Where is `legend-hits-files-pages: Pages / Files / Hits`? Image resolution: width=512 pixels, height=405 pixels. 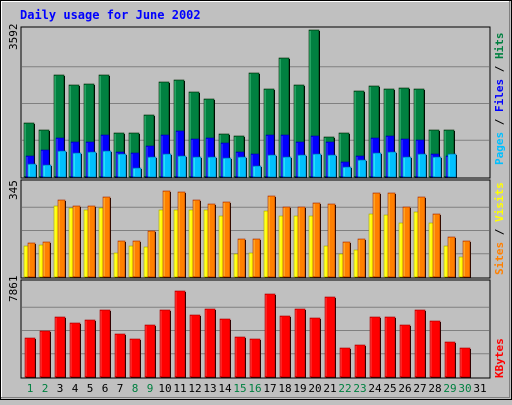
legend-hits-files-pages: Pages / Files / Hits is located at coordinates (499, 99).